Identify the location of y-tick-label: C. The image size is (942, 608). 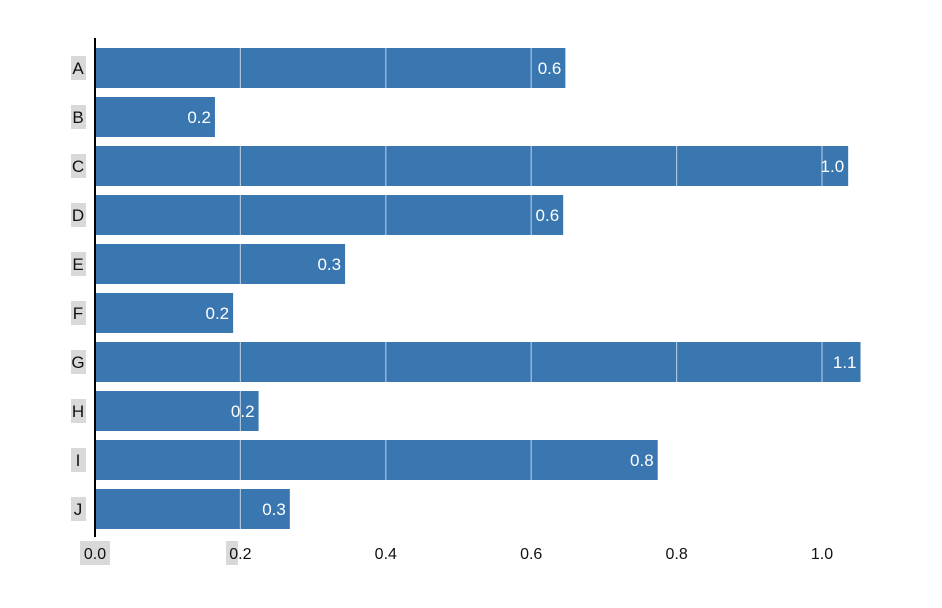
(78, 166).